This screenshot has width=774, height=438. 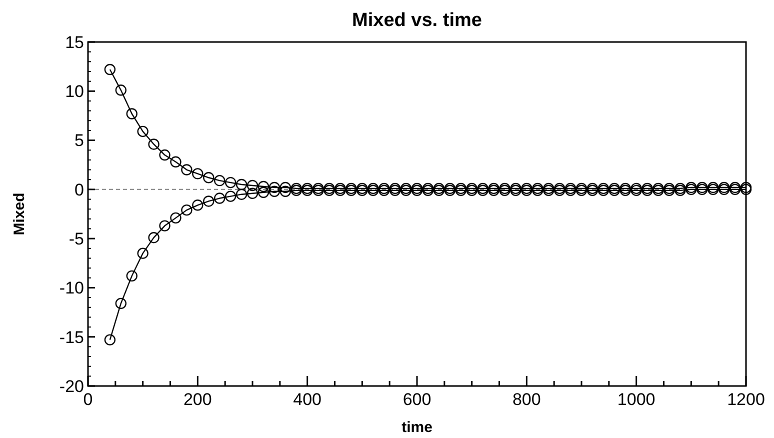 What do you see at coordinates (19, 214) in the screenshot?
I see `y-axis-title: Mixed` at bounding box center [19, 214].